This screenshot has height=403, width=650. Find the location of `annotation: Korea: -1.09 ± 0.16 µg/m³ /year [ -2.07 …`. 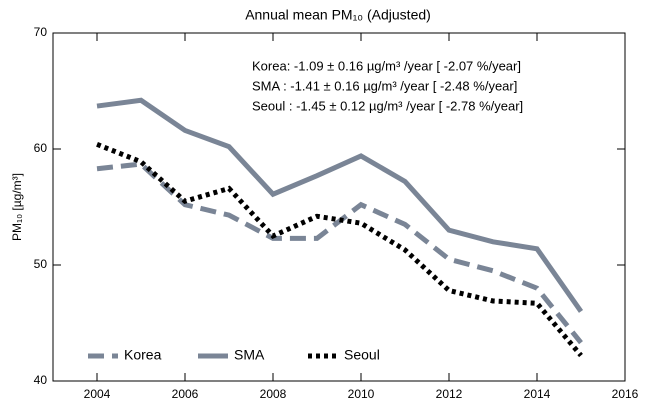

annotation: Korea: -1.09 ± 0.16 µg/m³ /year [ -2.07 … is located at coordinates (386, 65).